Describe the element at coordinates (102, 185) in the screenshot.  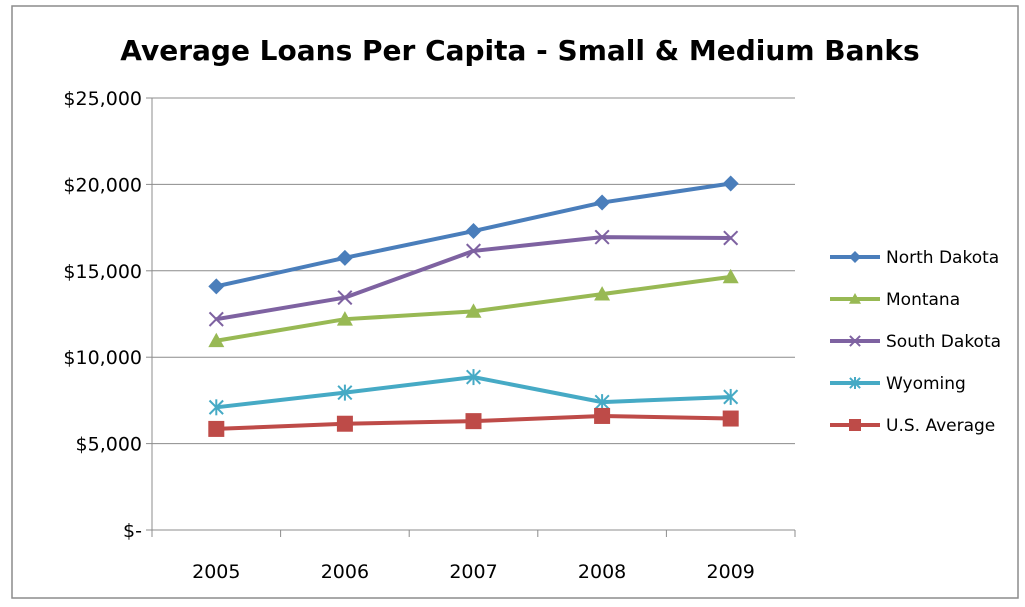
I see `y-tick-label: $20,000` at that location.